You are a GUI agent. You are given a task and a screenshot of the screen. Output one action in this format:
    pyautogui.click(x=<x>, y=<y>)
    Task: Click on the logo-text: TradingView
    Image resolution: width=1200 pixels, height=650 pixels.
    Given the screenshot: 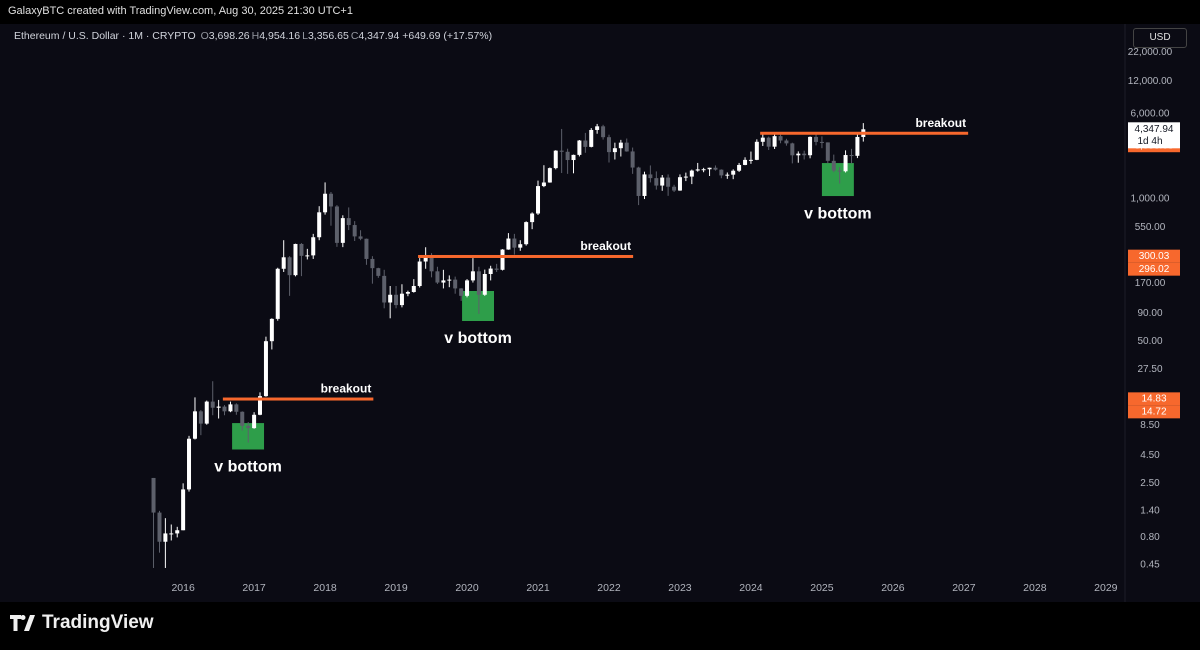 What is the action you would take?
    pyautogui.click(x=98, y=622)
    